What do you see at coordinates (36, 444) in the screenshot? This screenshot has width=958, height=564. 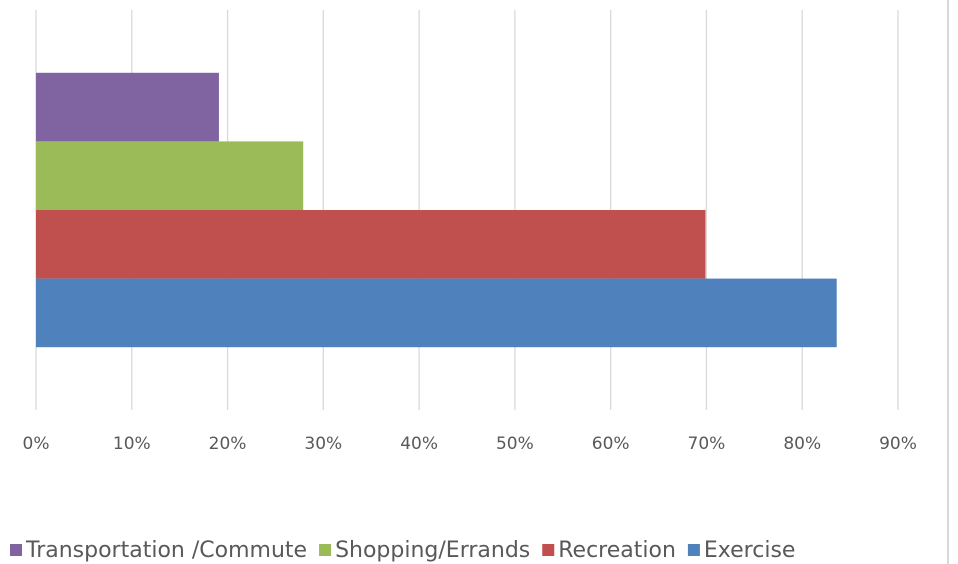 I see `x-tick-label: 0%` at bounding box center [36, 444].